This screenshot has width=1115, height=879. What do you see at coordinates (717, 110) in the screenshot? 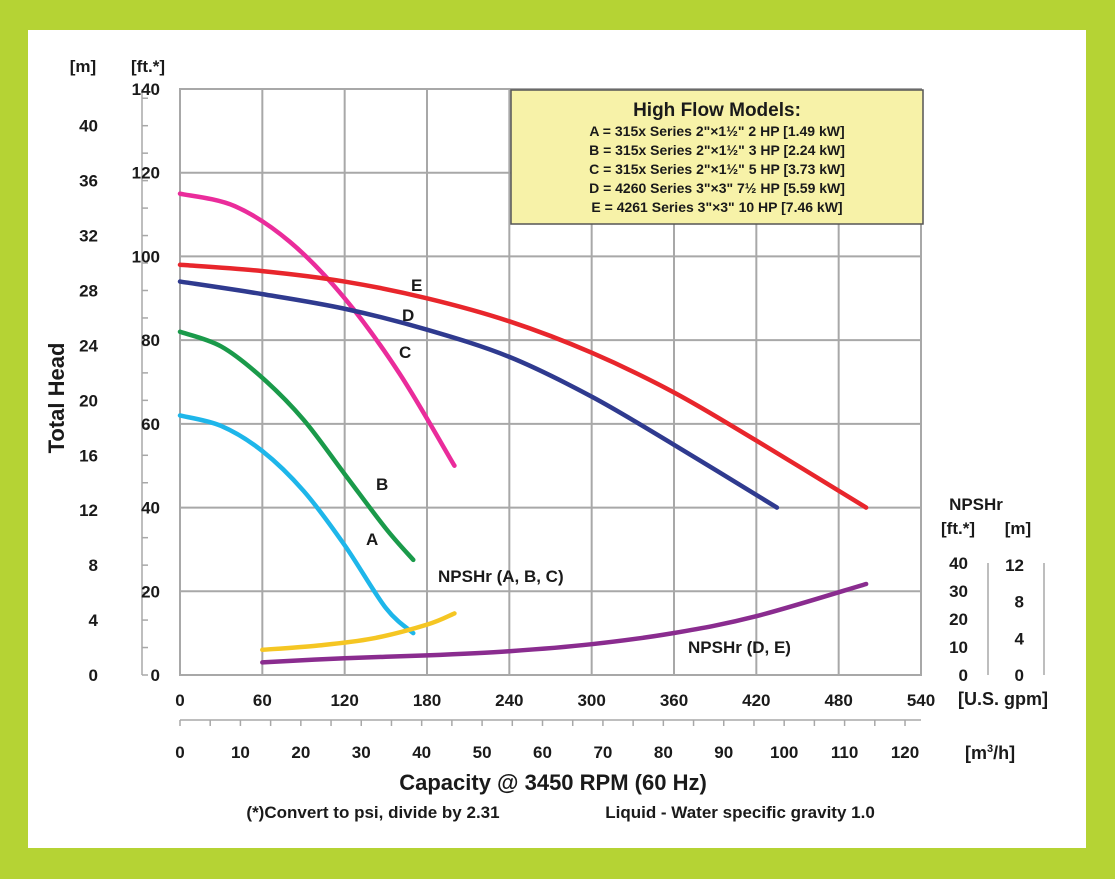
I see `legend-title: High Flow Models:` at bounding box center [717, 110].